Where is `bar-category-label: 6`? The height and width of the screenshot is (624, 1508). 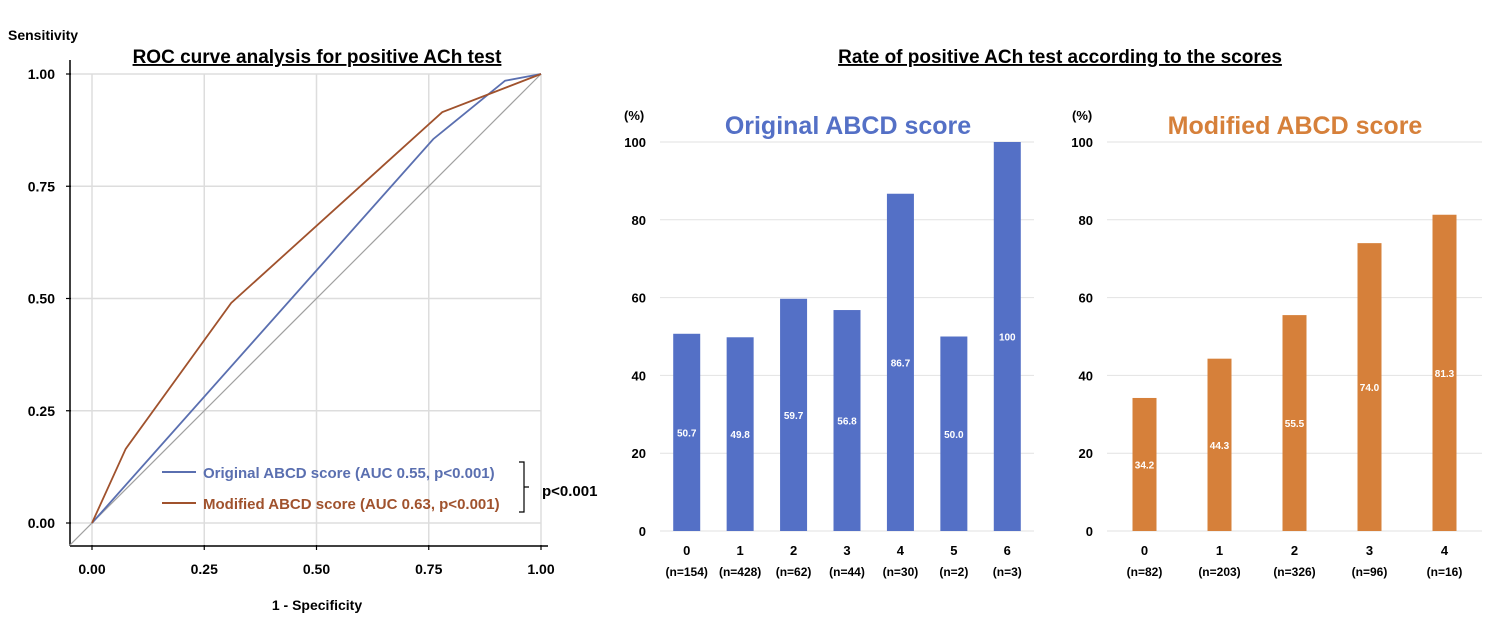
bar-category-label: 6 is located at coordinates (1007, 550).